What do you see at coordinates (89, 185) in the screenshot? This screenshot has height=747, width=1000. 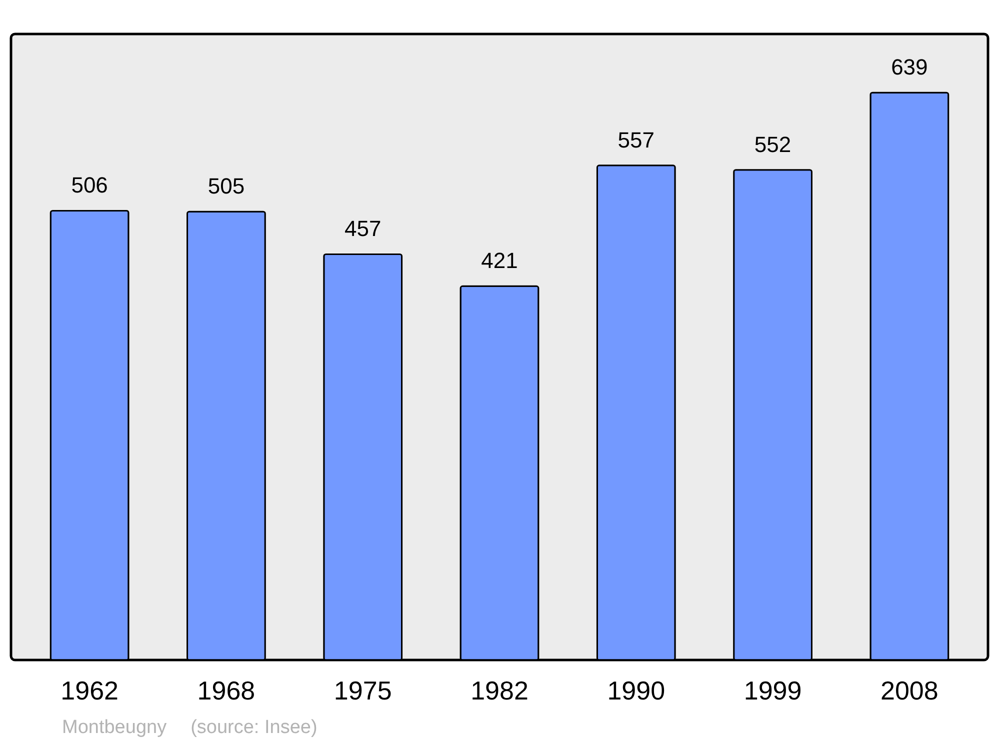 I see `data-label: 506` at bounding box center [89, 185].